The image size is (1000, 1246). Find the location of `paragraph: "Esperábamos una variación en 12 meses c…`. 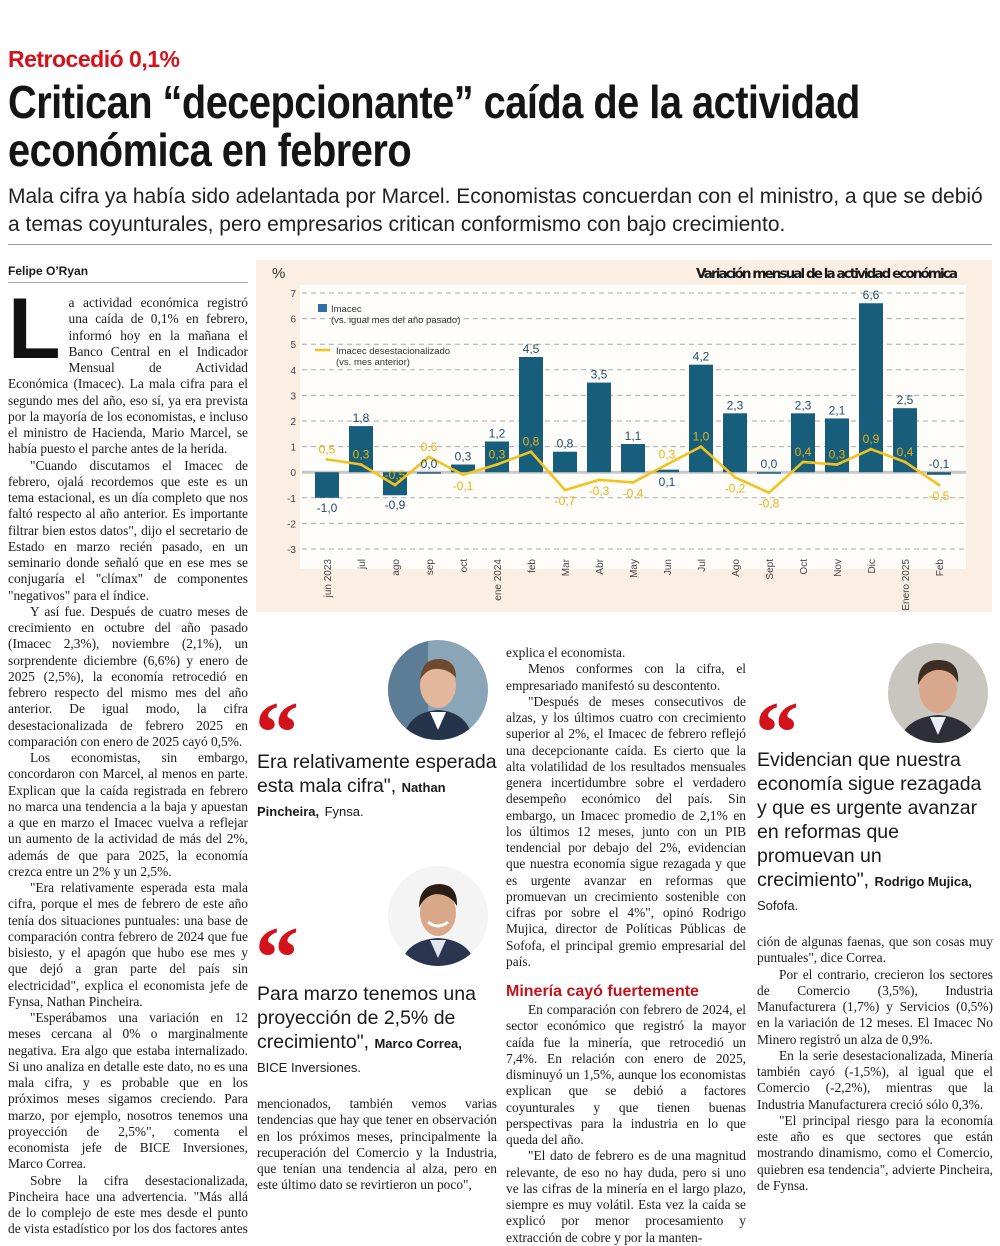

paragraph: "Esperábamos una variación en 12 meses c… is located at coordinates (128, 1091).